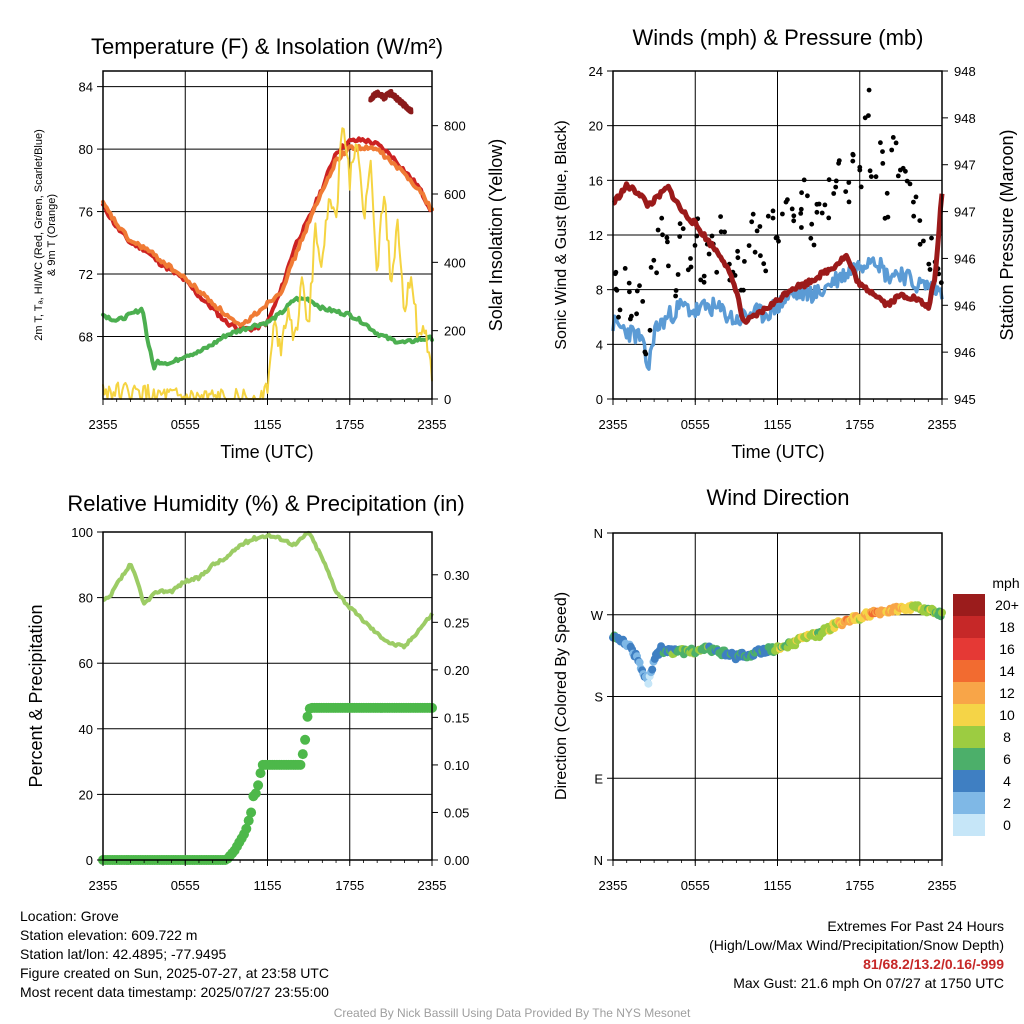 This screenshot has width=1024, height=1024. I want to click on wind-xtick-label: 0555, so click(695, 424).